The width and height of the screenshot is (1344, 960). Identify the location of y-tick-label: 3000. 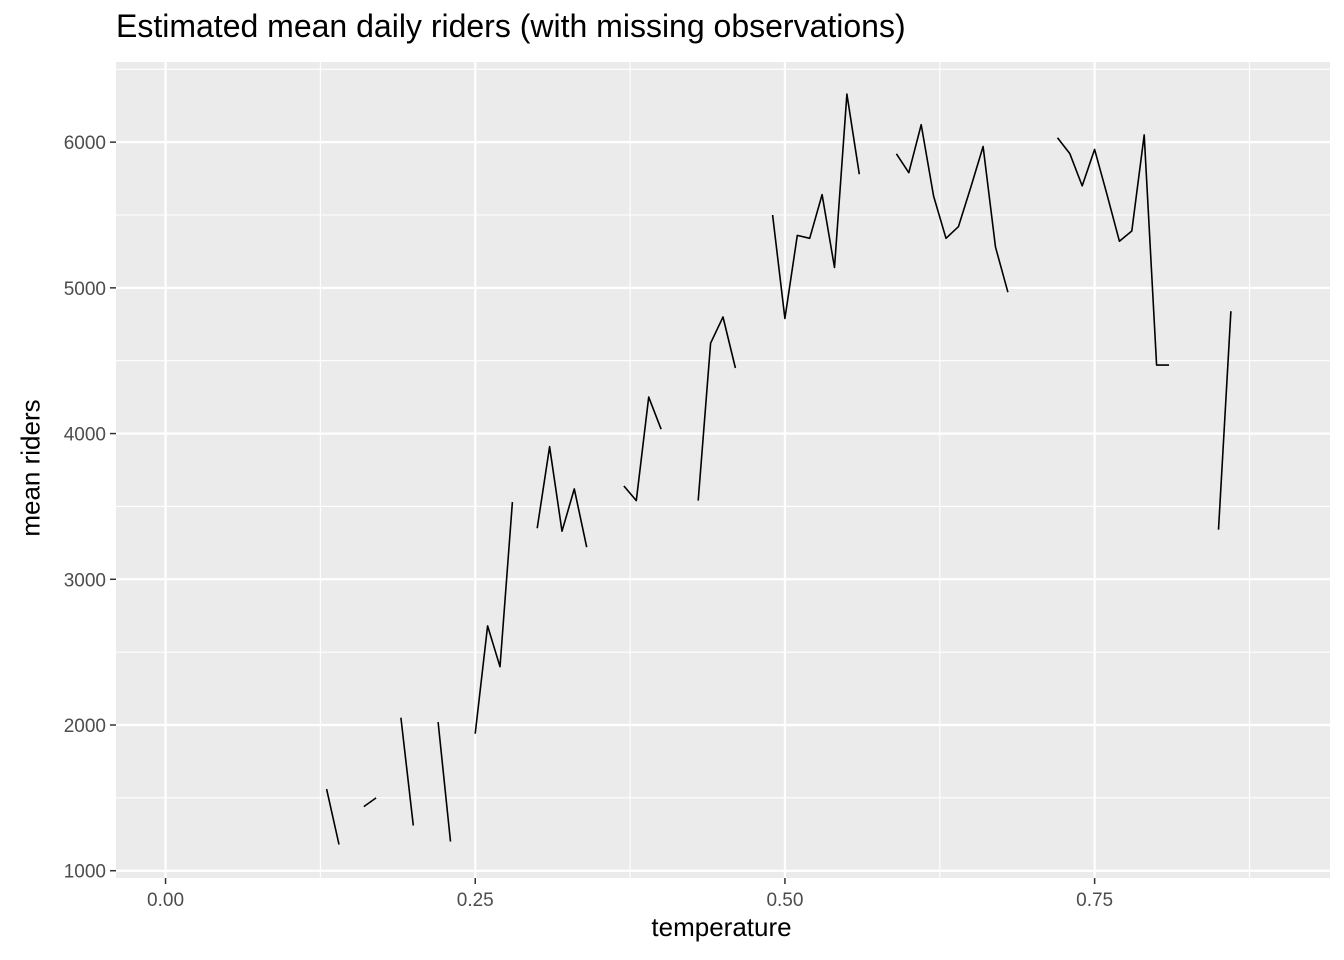
(85, 580).